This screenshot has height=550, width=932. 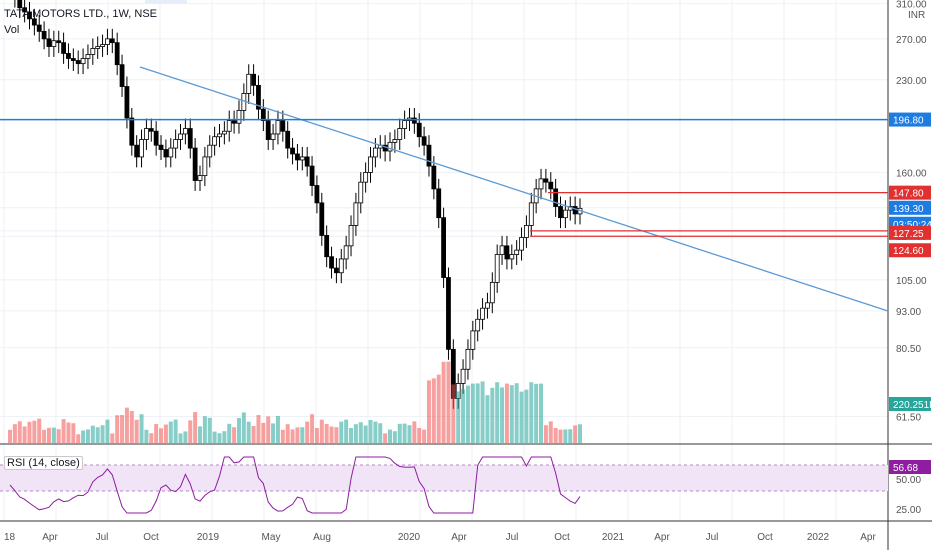 What do you see at coordinates (908, 194) in the screenshot?
I see `upper-support-price-tag: 147.80` at bounding box center [908, 194].